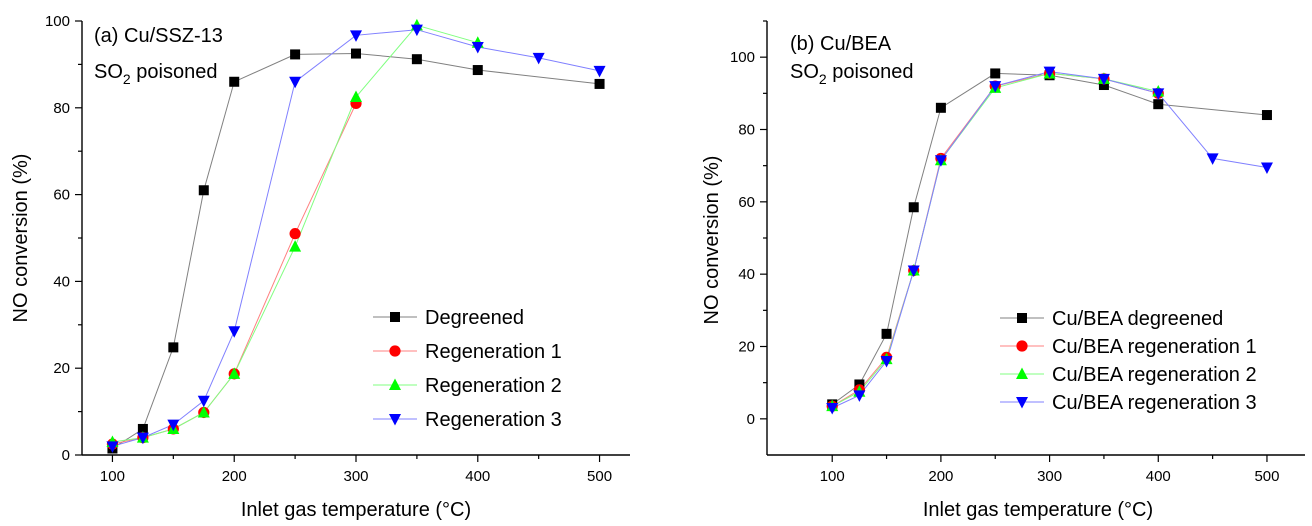 The image size is (1312, 526). What do you see at coordinates (1137, 319) in the screenshot?
I see `legend-label: Cu/BEA degreened` at bounding box center [1137, 319].